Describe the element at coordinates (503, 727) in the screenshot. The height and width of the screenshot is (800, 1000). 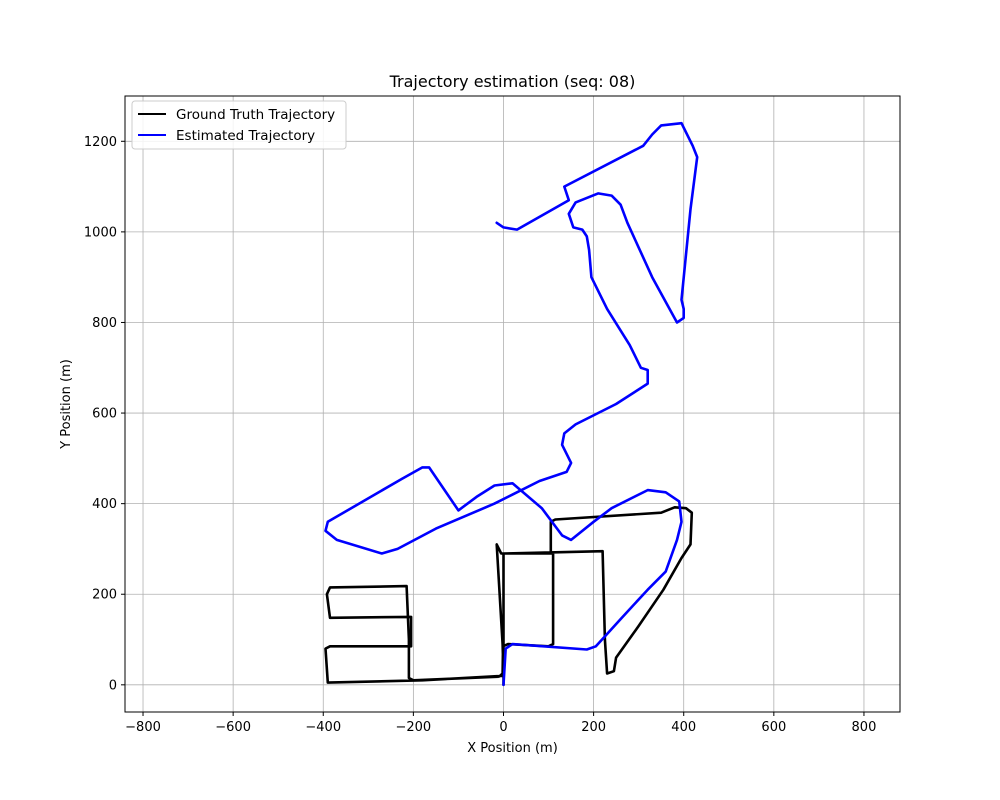
I see `x-tick-label: 0` at that location.